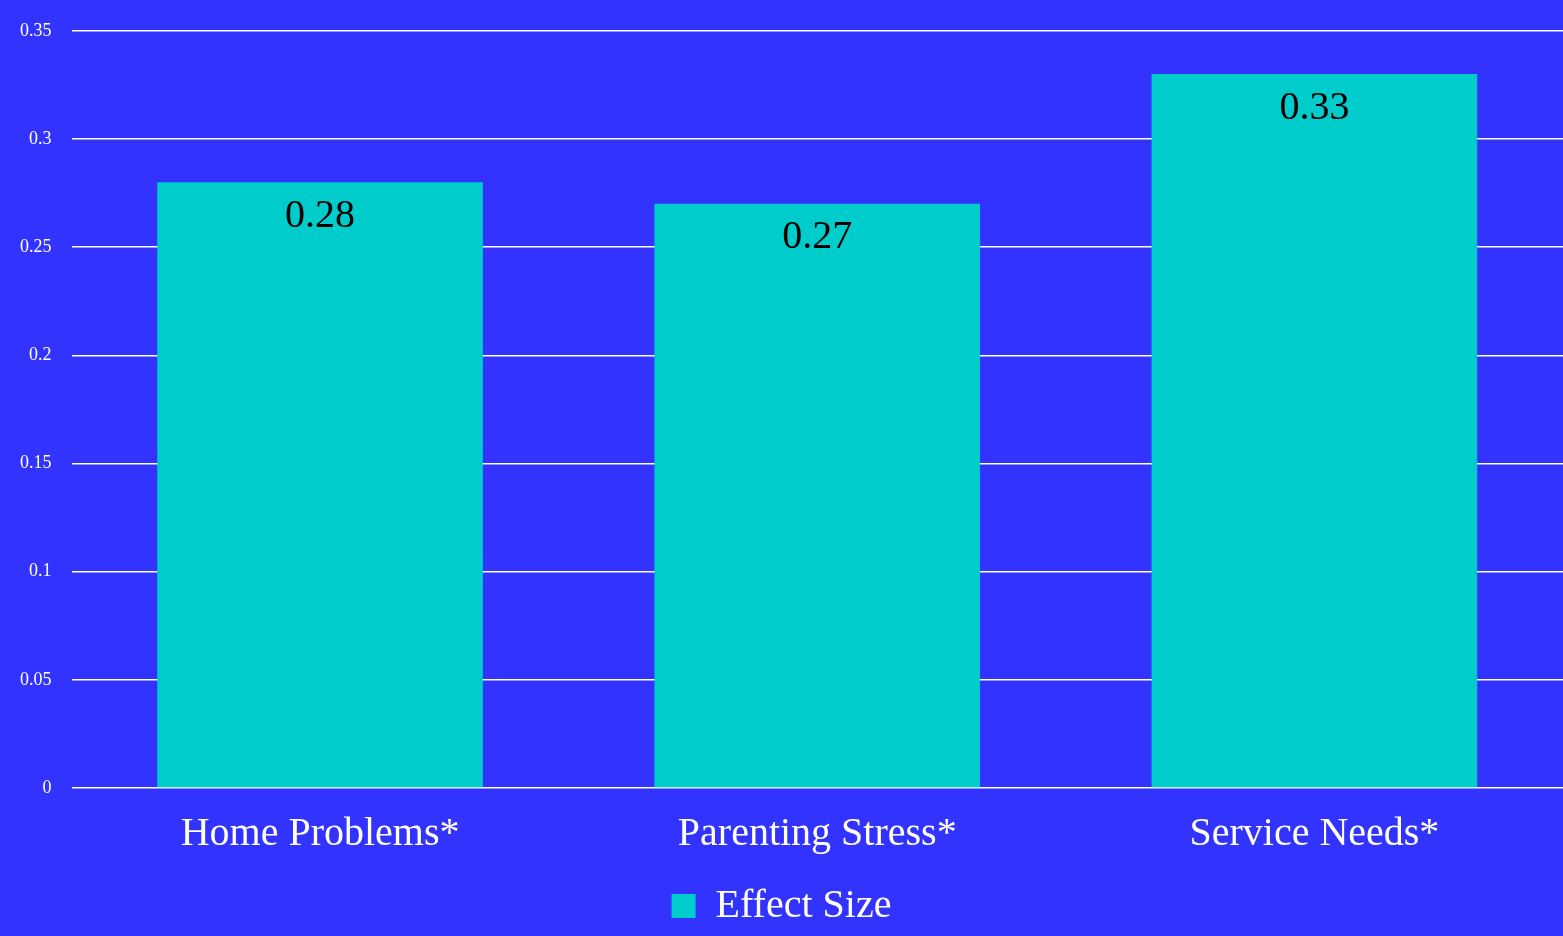 The height and width of the screenshot is (936, 1563). I want to click on y-tick-label: 0.25, so click(36, 245).